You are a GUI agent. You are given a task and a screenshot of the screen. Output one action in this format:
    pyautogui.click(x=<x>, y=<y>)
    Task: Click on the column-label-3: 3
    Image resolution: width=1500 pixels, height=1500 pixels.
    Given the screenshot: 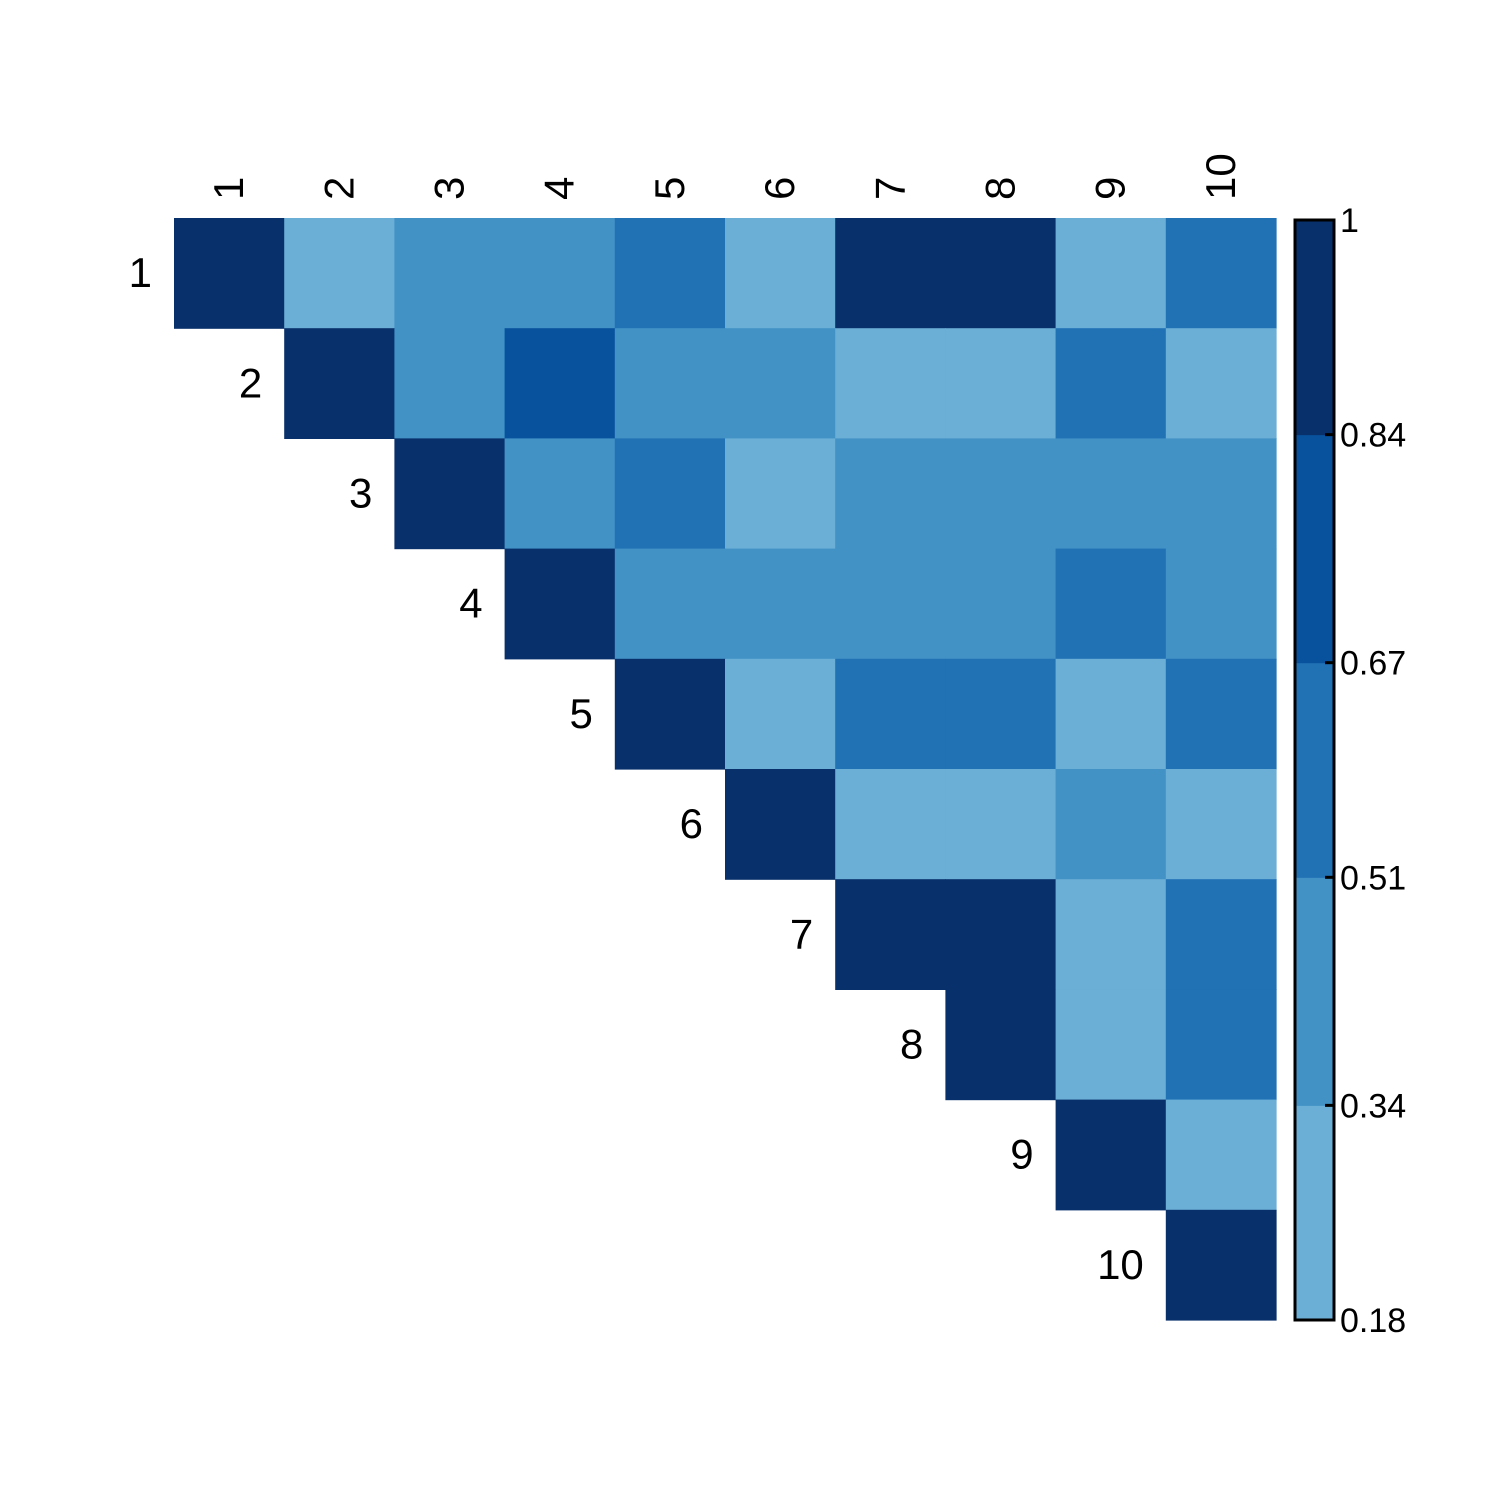 What is the action you would take?
    pyautogui.click(x=449, y=188)
    